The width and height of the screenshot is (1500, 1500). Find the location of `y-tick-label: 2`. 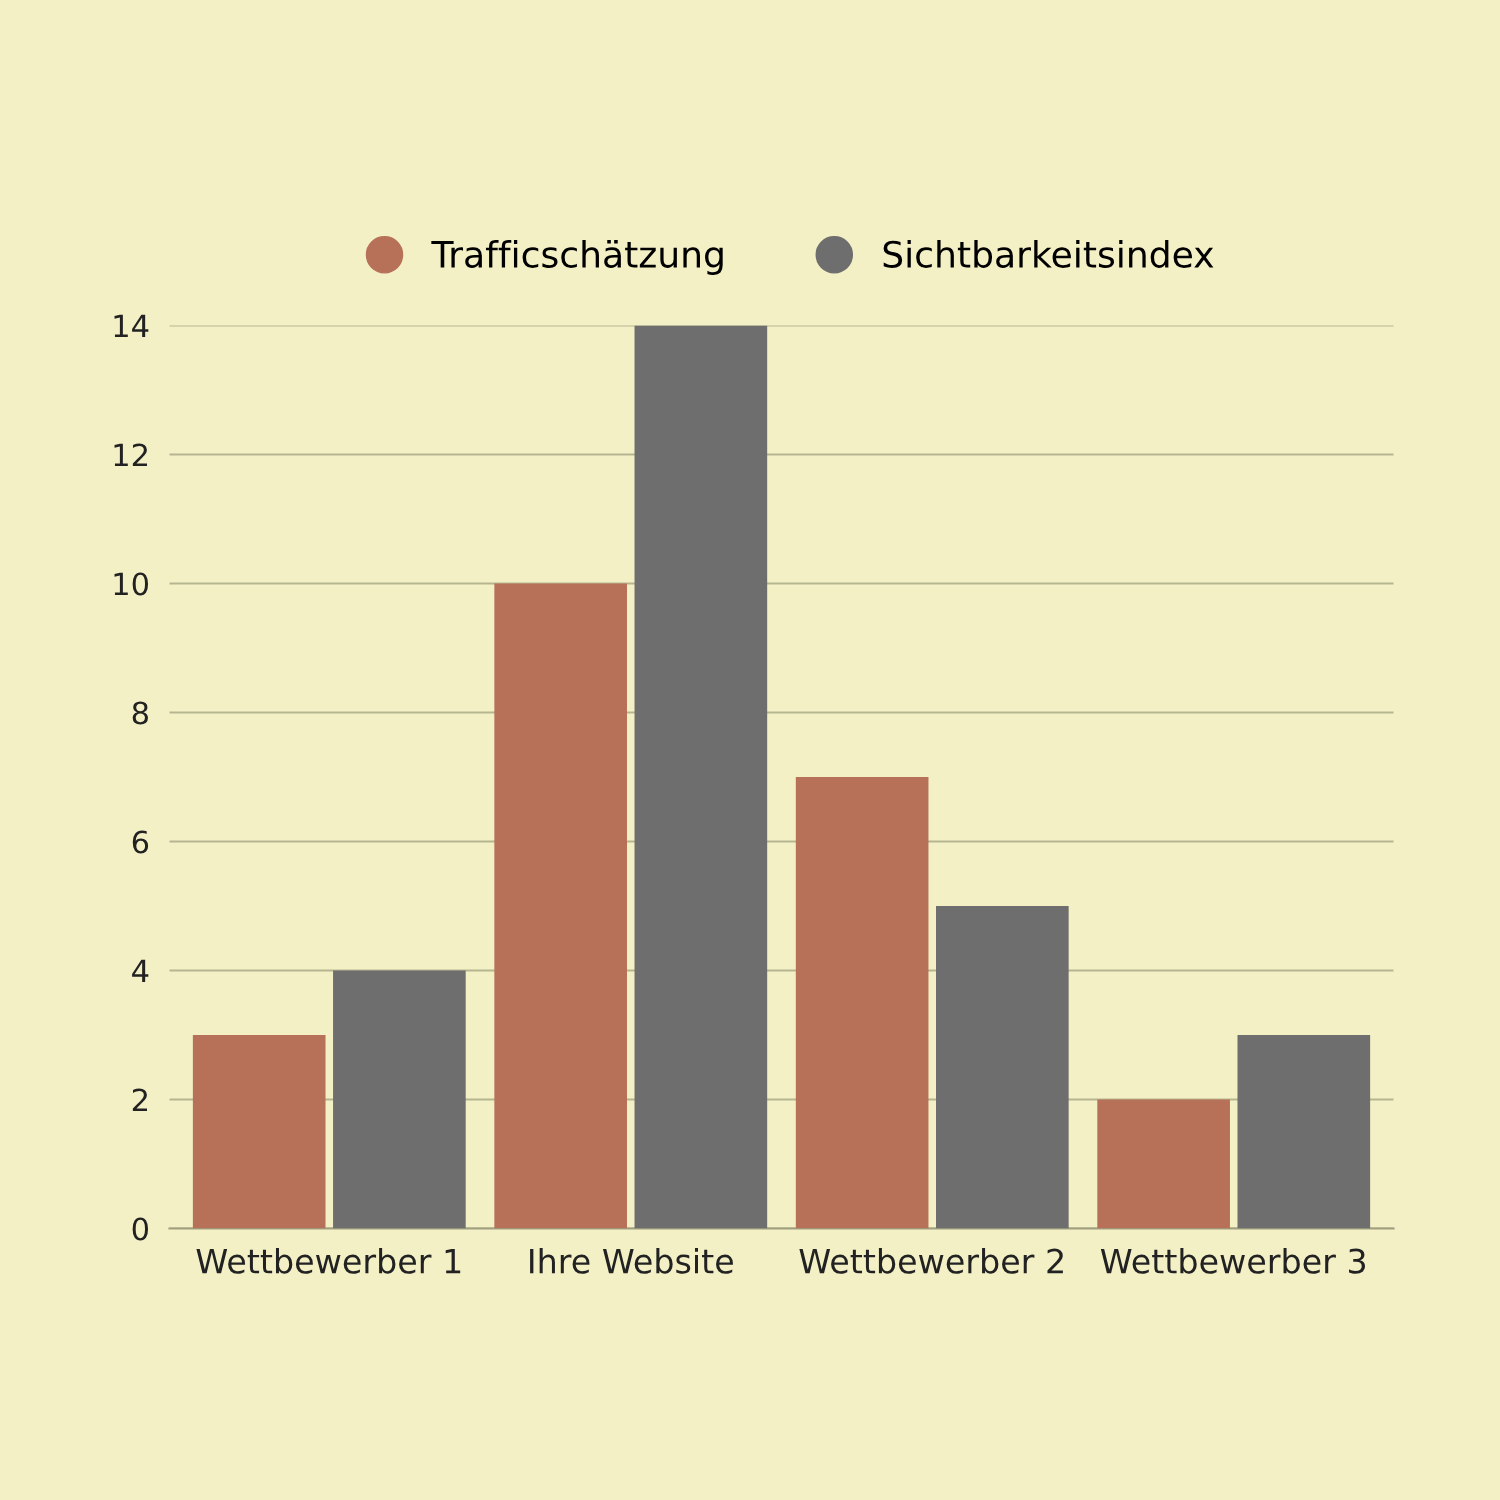

y-tick-label: 2 is located at coordinates (139, 1100).